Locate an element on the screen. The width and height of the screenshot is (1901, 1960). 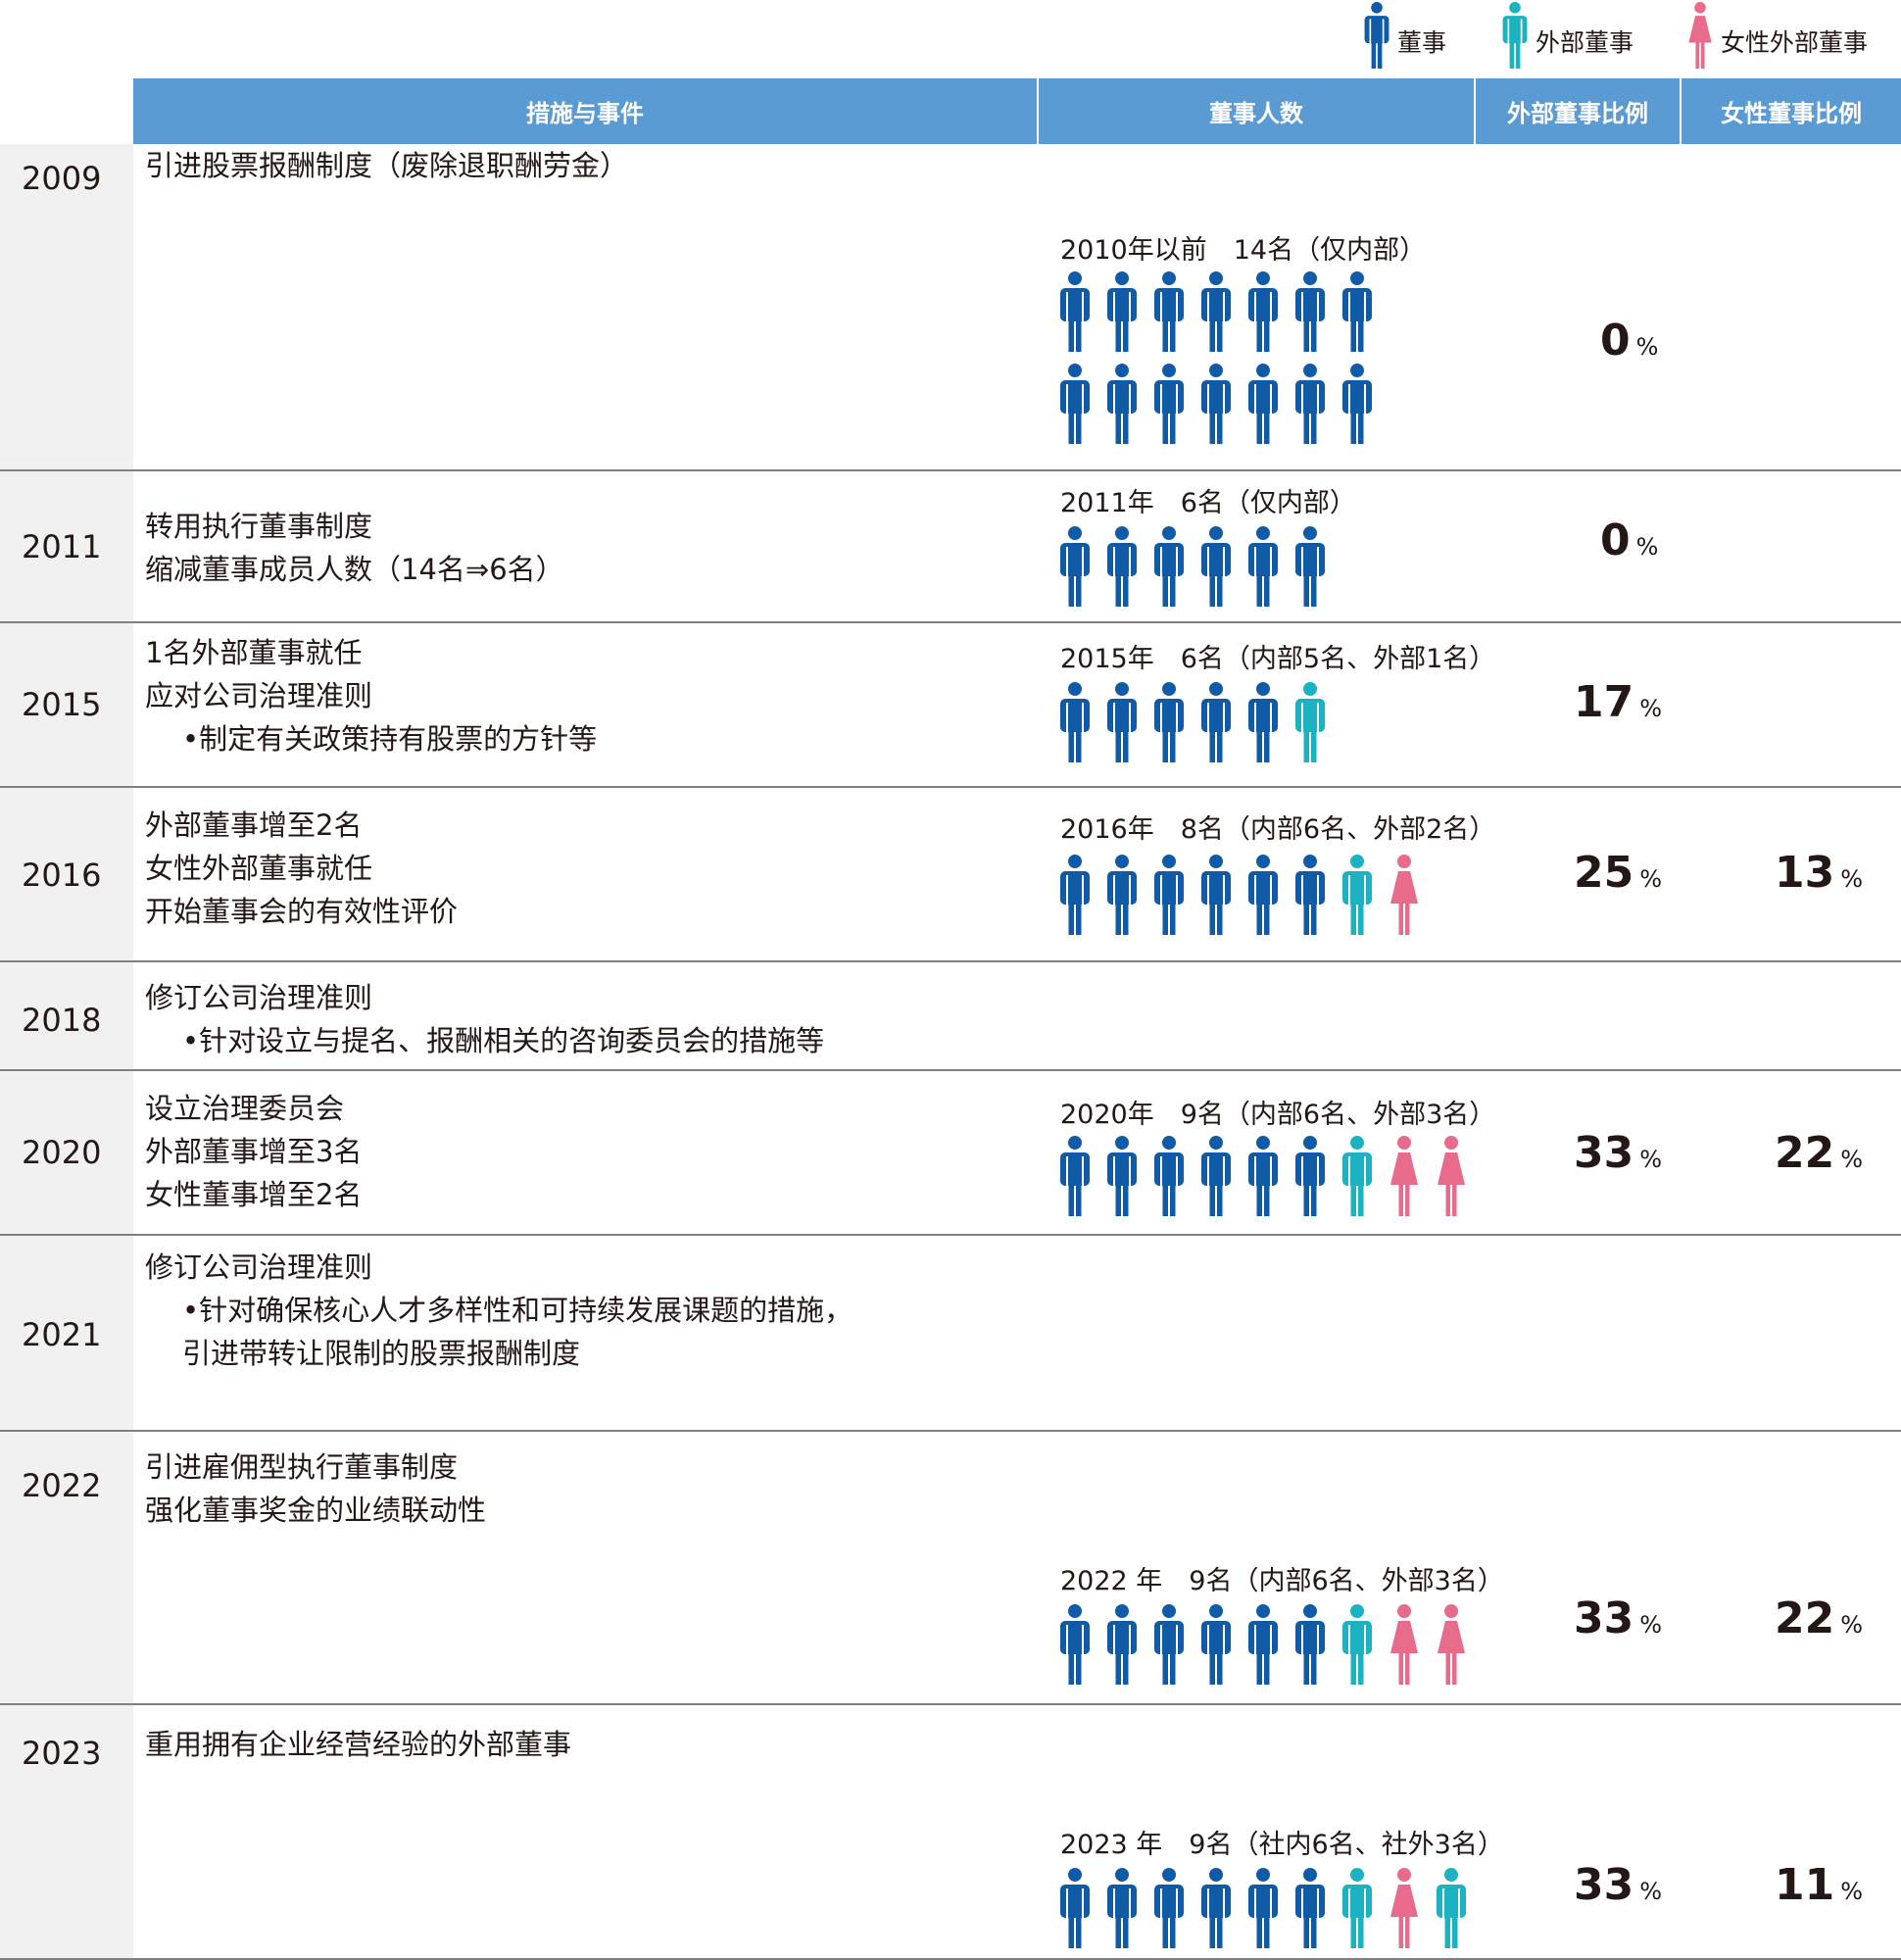
measures-list: 重用拥有企业经营经验的外部董事 is located at coordinates (358, 1744).